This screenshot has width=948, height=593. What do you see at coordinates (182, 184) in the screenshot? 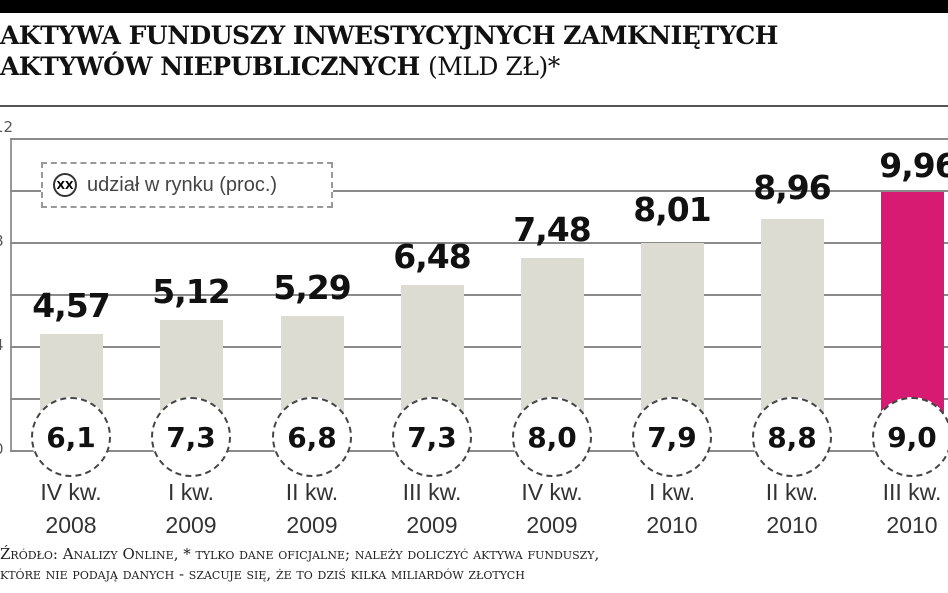
I see `legend-label: udział w rynku (proc.)` at bounding box center [182, 184].